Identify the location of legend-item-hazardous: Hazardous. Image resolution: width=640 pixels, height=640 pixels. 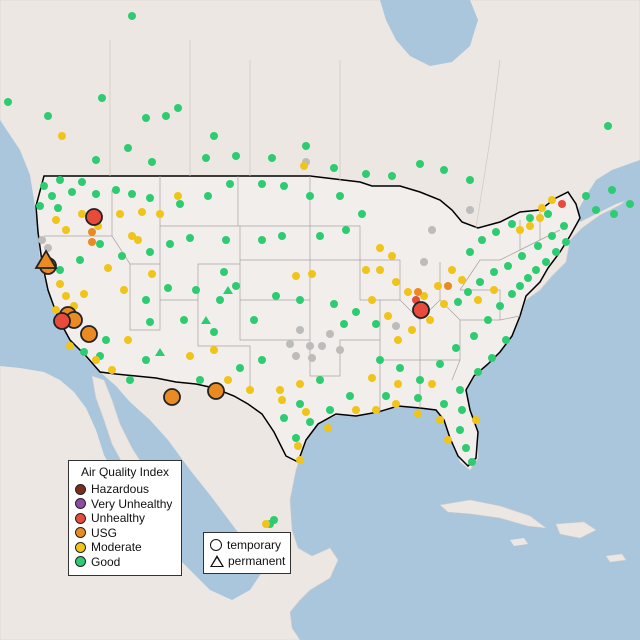
(125, 489).